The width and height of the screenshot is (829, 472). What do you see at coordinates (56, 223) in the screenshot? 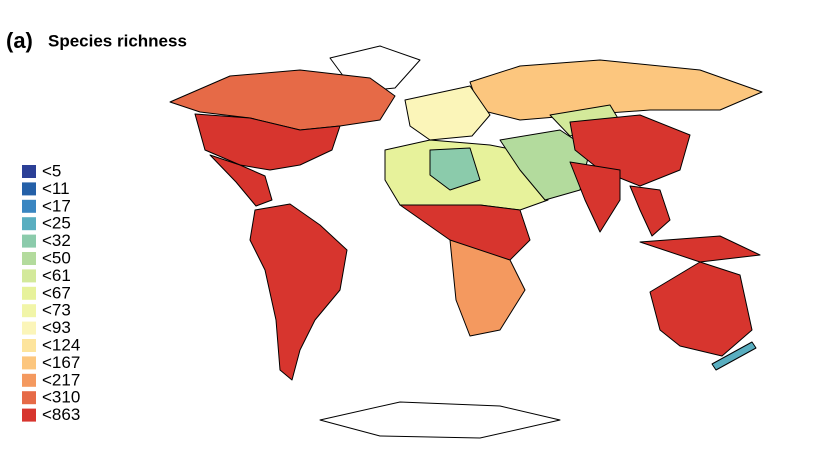
I see `legend-label: <25` at bounding box center [56, 223].